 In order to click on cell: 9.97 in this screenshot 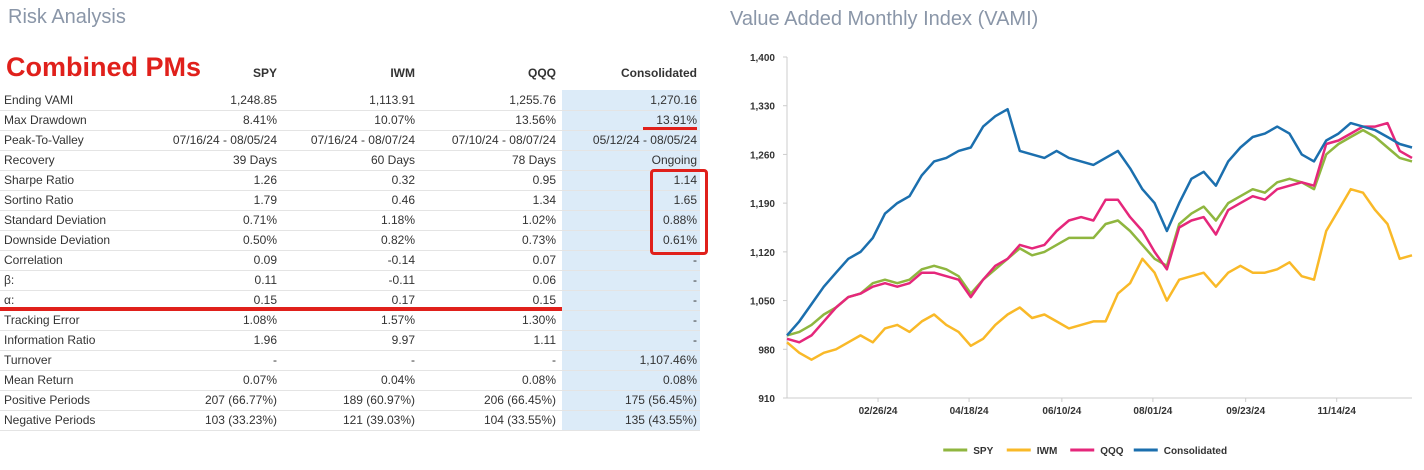, I will do `click(403, 340)`.